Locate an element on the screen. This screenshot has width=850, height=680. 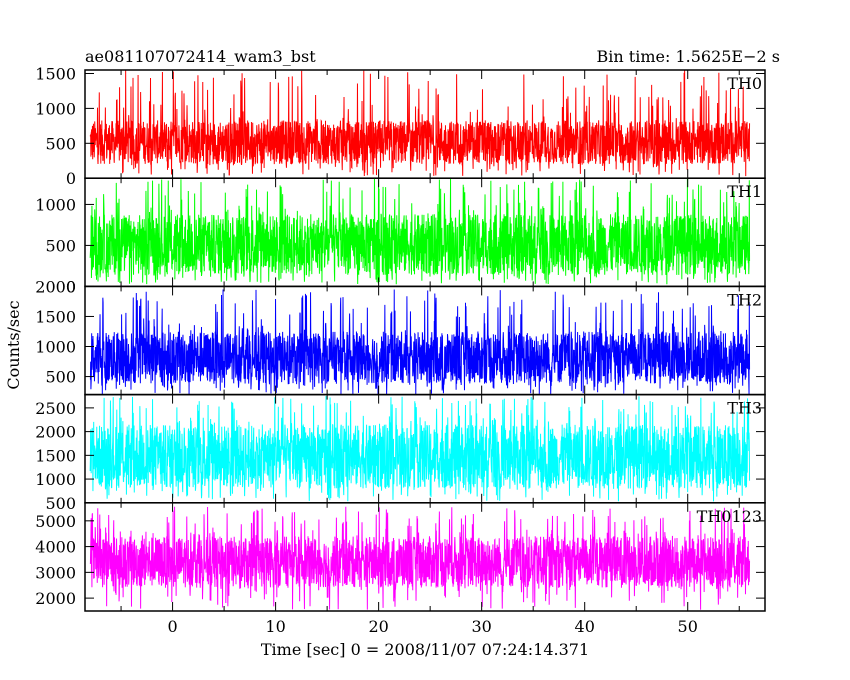
y-tick-label-th0: 1000 is located at coordinates (55, 108).